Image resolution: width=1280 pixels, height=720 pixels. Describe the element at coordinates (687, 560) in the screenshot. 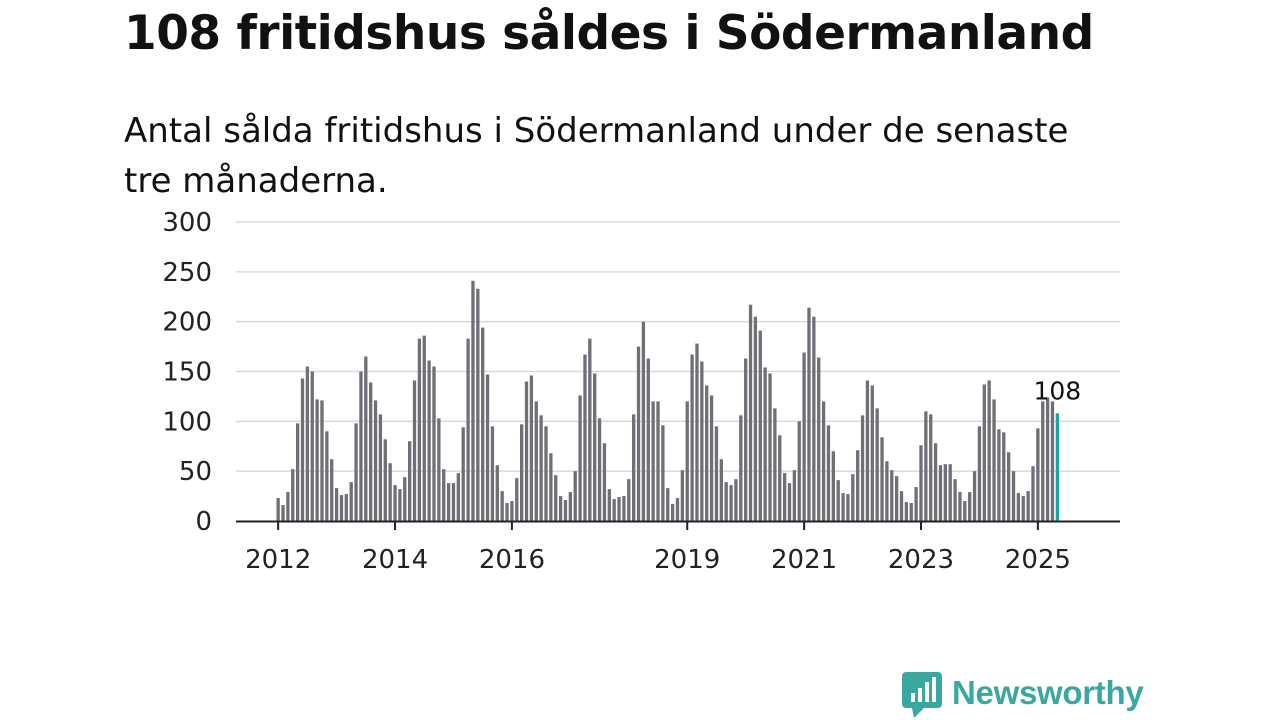

I see `x-tick-label: 2019` at that location.